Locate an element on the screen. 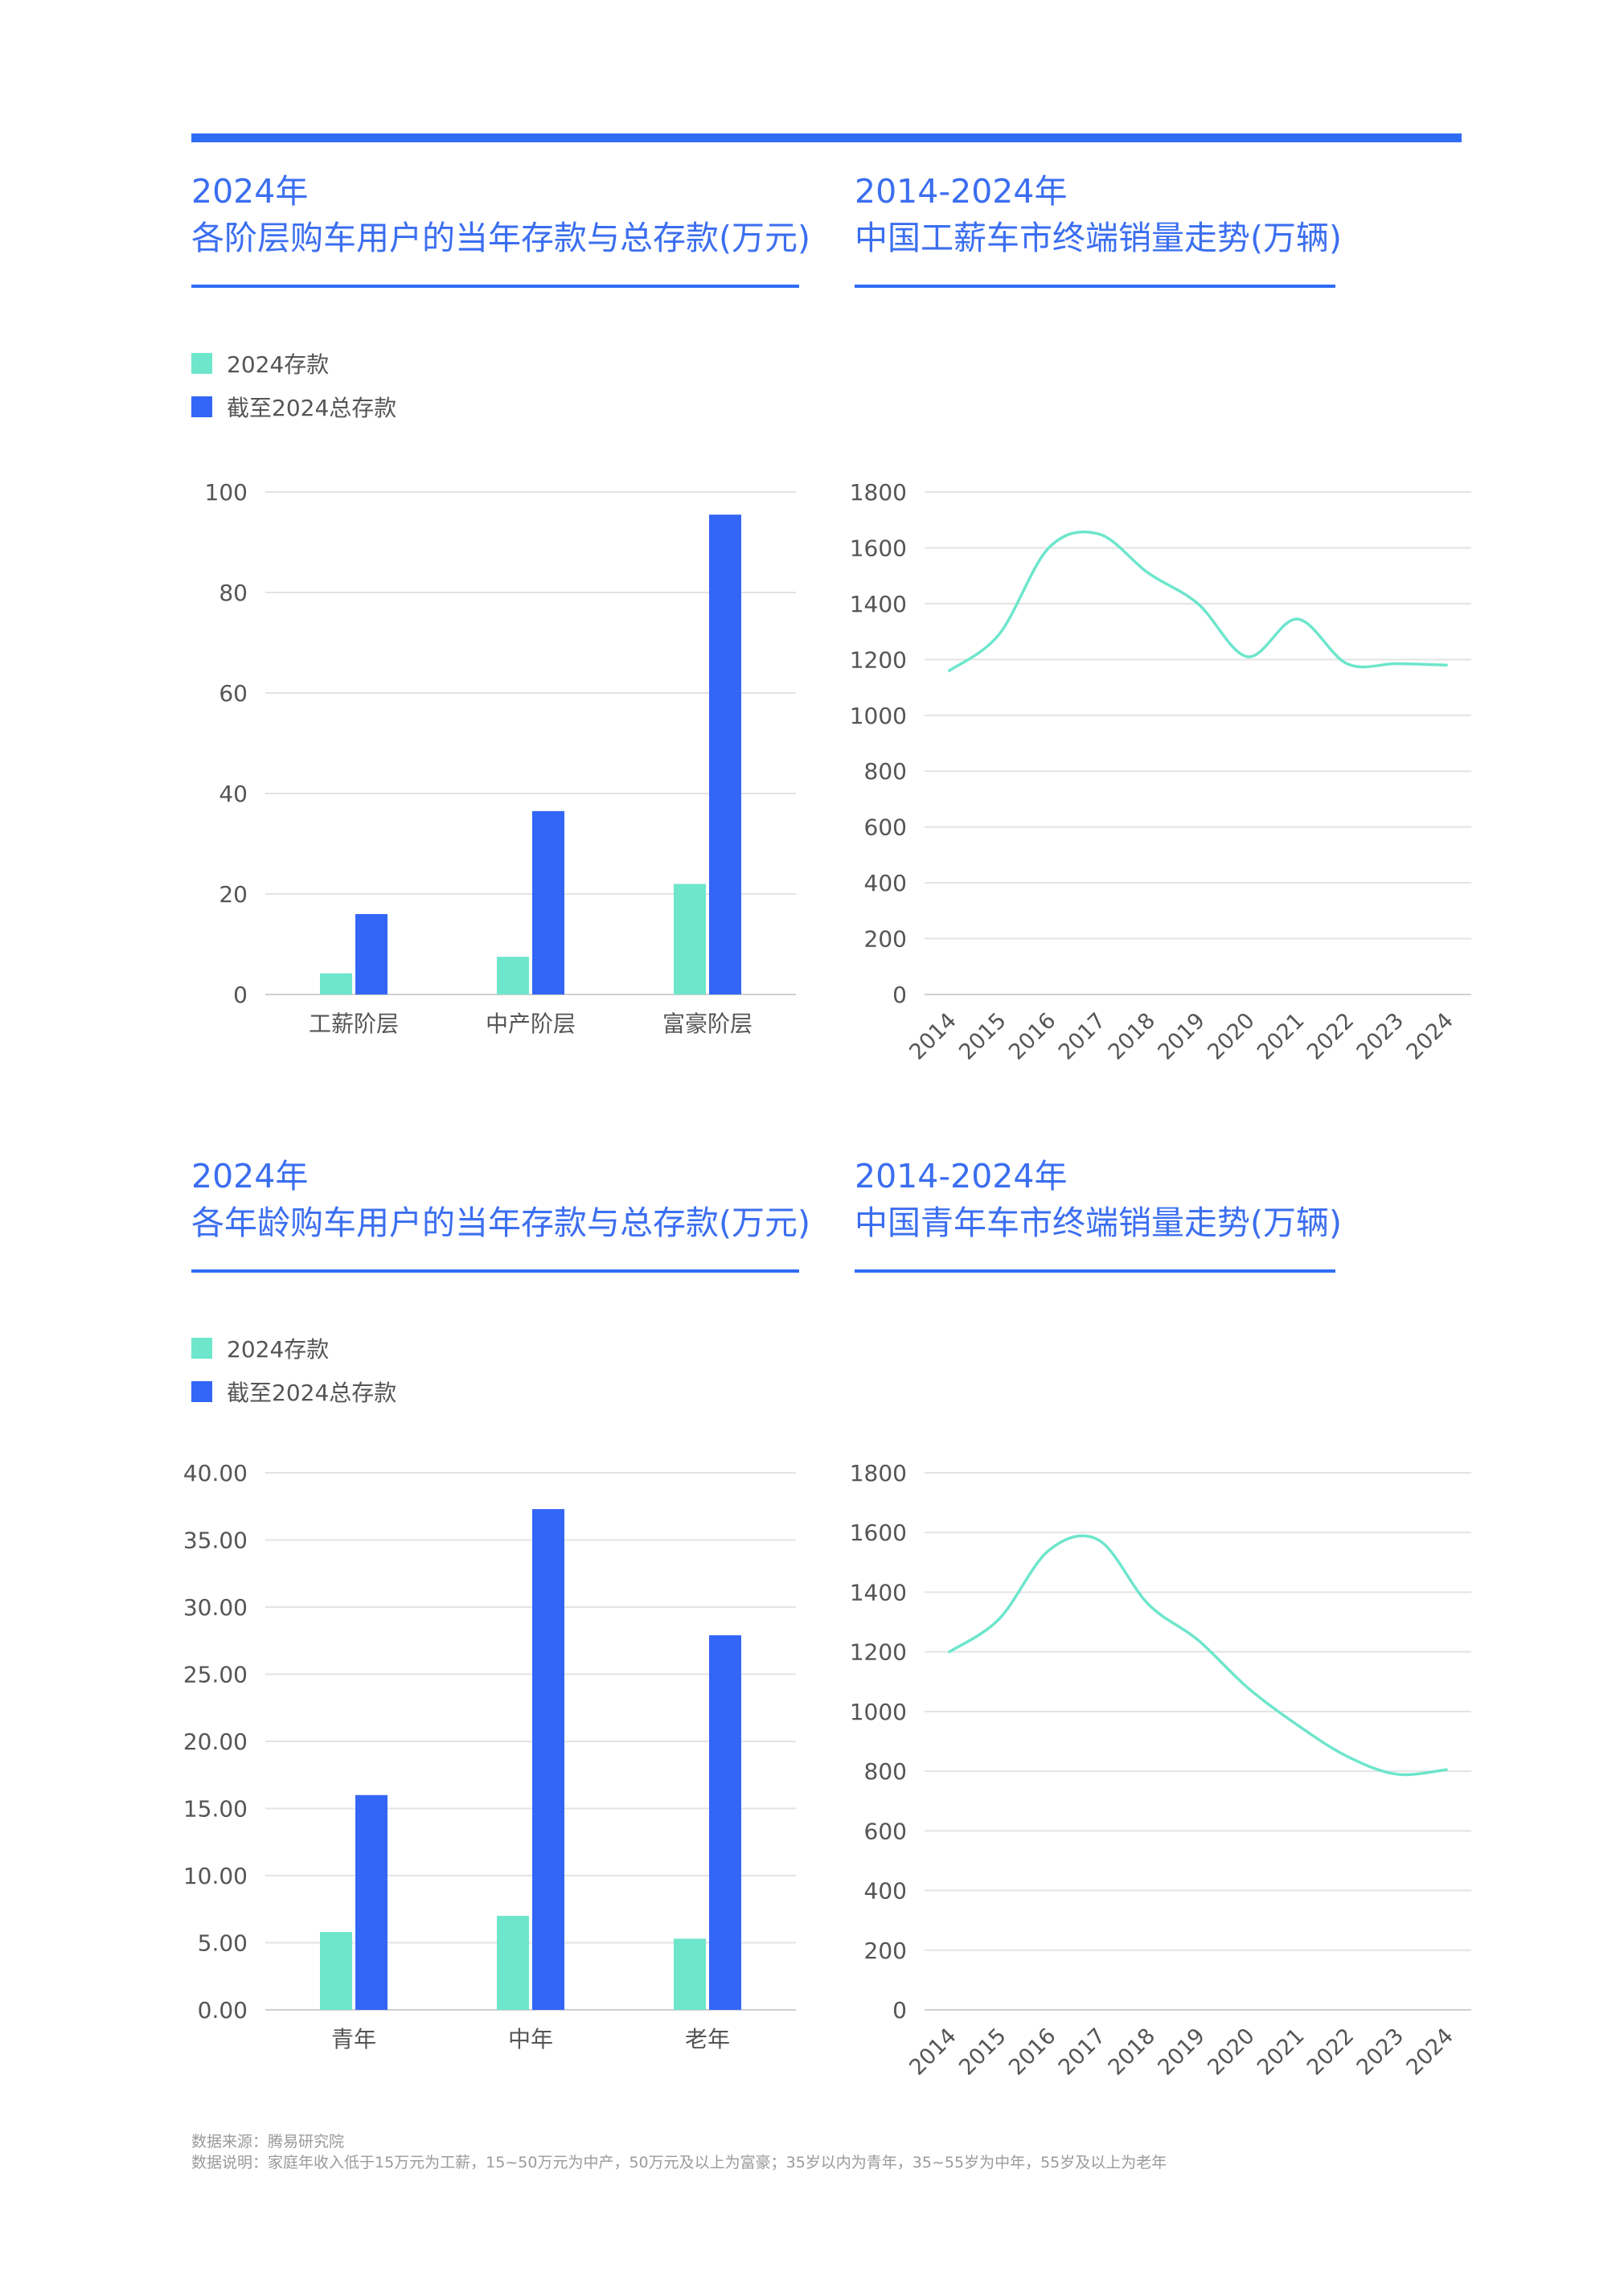 Image resolution: width=1624 pixels, height=2280 pixels. x-tick-label: 2014 is located at coordinates (933, 2052).